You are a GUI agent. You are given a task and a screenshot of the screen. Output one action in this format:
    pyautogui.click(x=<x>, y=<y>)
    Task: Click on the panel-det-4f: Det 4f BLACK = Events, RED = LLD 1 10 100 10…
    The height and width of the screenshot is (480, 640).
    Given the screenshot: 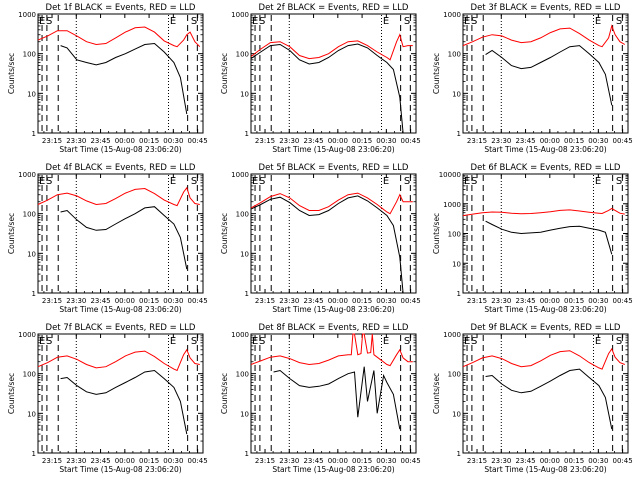 What is the action you would take?
    pyautogui.click(x=107, y=238)
    